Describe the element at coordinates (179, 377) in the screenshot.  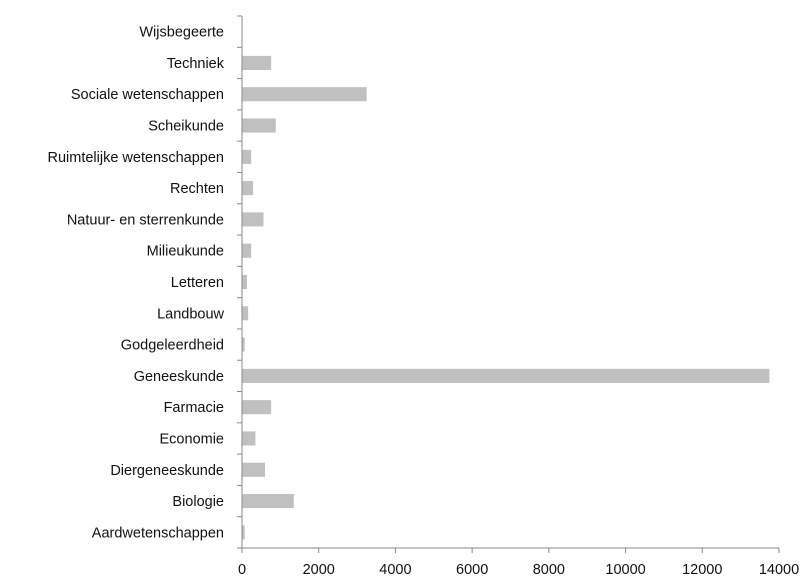
I see `category-label: Geneeskunde` at that location.